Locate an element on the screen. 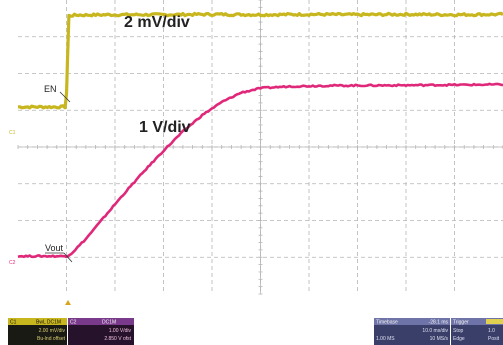  vout-leader-line is located at coordinates (68, 257).